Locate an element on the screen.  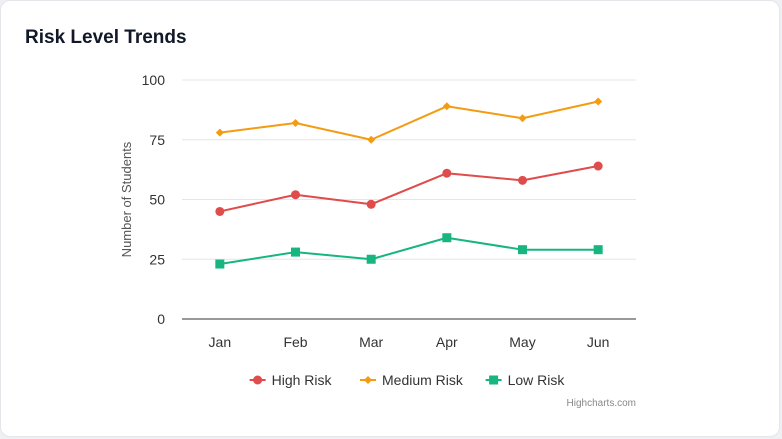
legend-high-risk-label: High Risk is located at coordinates (302, 380).